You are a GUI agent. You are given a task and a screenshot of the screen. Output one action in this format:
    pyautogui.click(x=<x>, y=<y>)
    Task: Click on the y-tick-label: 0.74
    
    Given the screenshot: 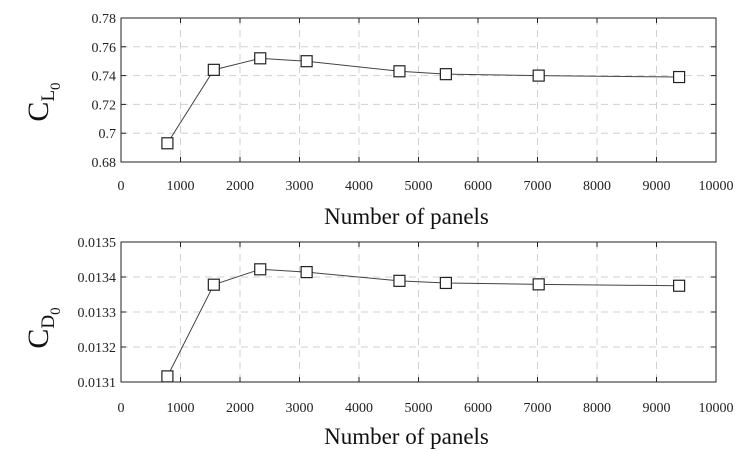 What is the action you would take?
    pyautogui.click(x=104, y=77)
    